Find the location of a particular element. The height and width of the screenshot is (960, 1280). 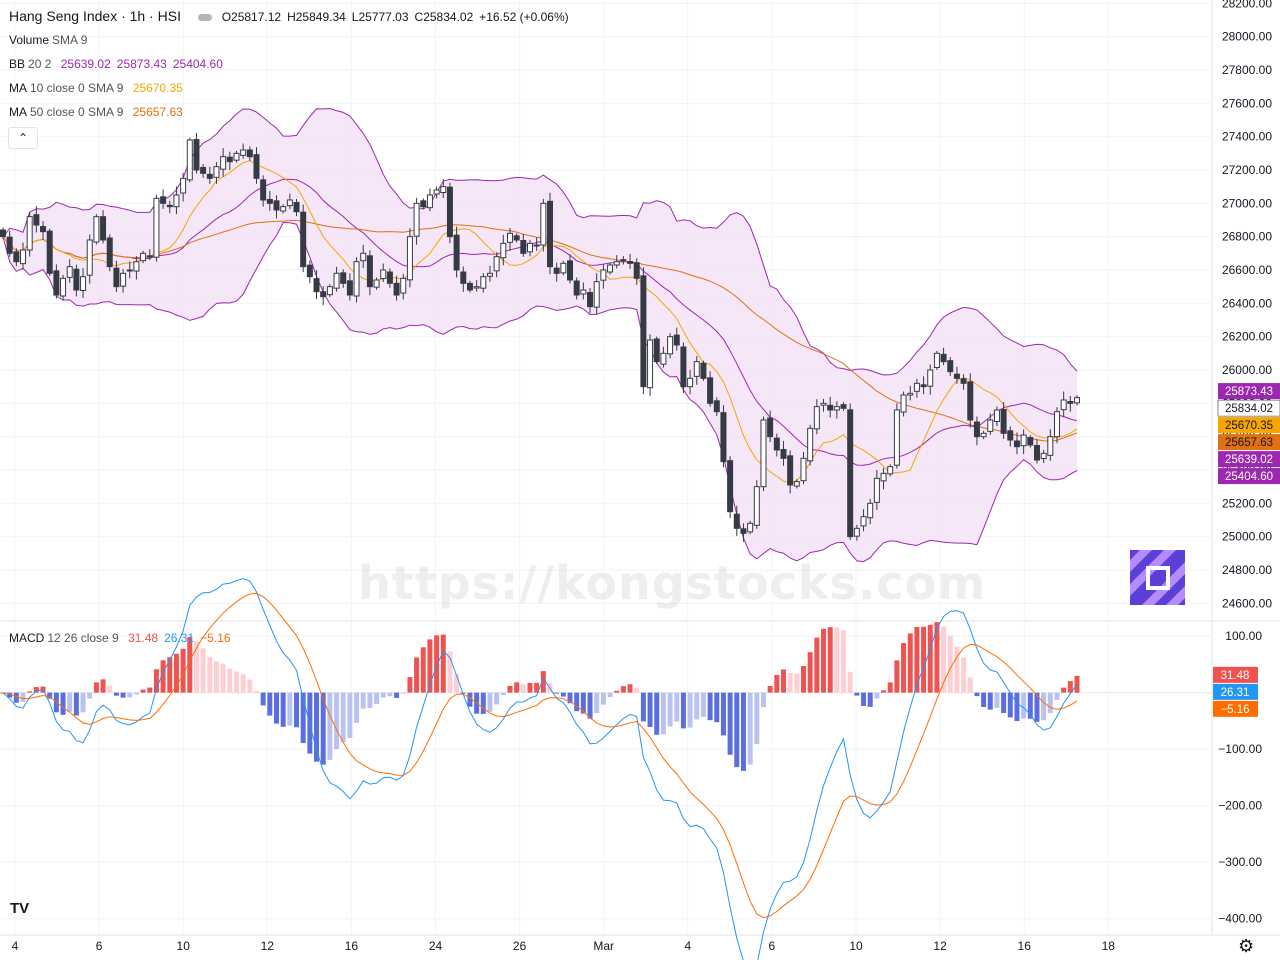

gear-icon: ⚙ is located at coordinates (1246, 946).